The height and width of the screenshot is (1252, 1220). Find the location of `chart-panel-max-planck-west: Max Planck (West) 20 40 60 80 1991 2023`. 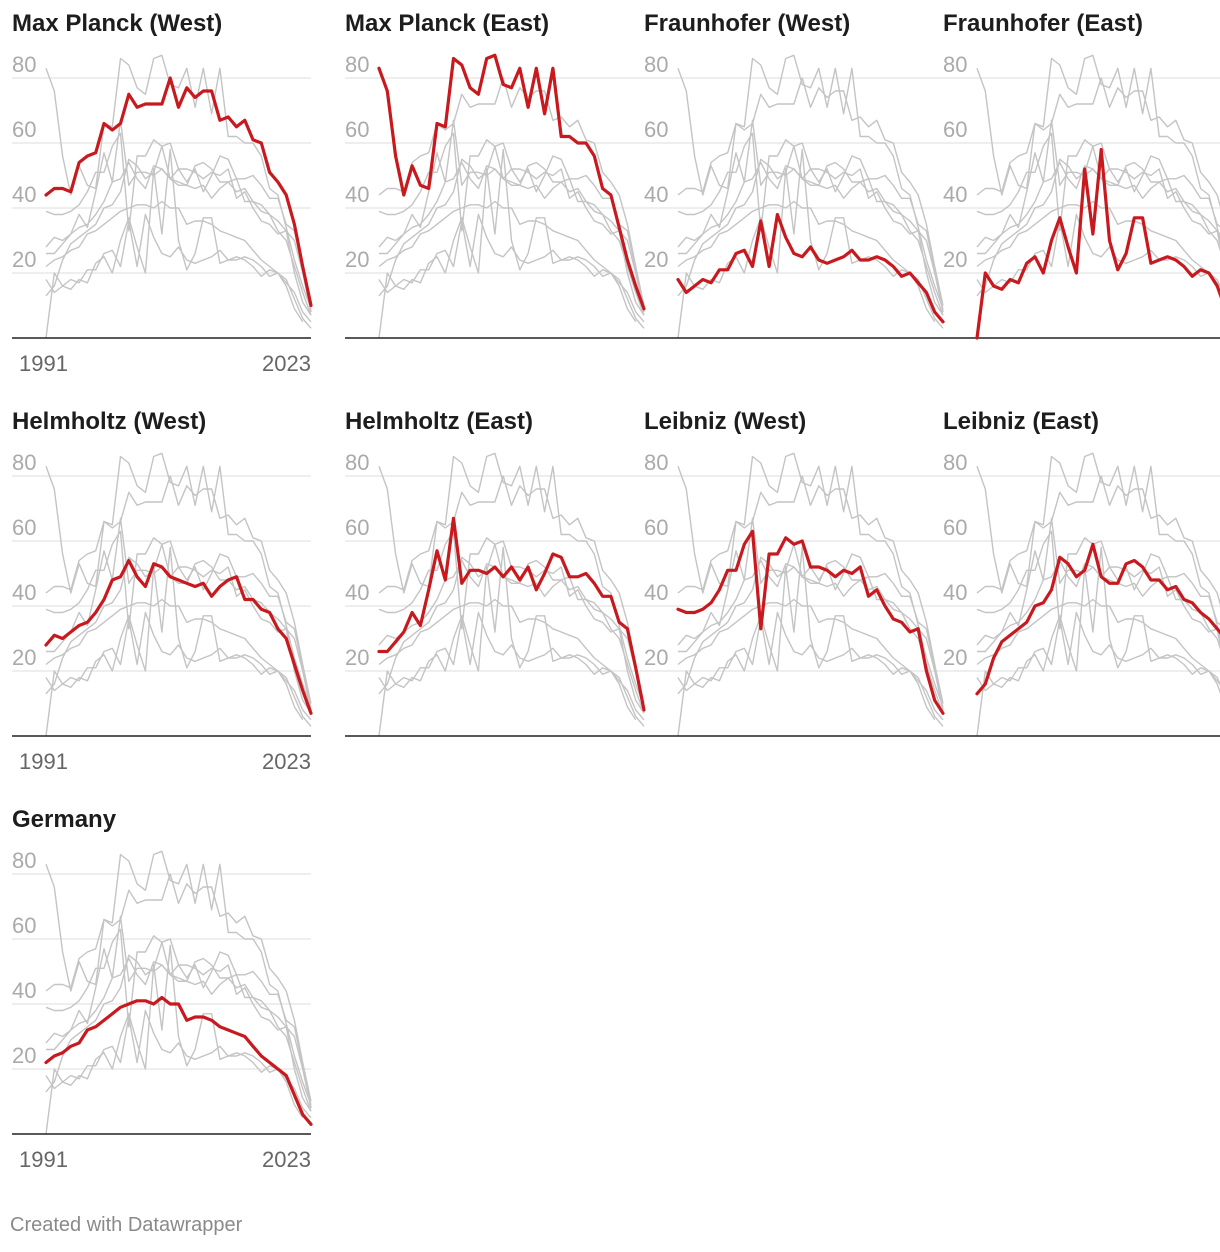

chart-panel-max-planck-west: Max Planck (West) 20 40 60 80 1991 2023 is located at coordinates (156, 192).